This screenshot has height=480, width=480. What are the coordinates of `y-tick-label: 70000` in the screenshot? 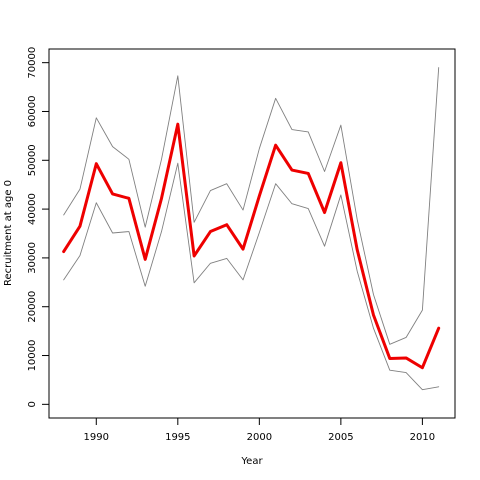 It's located at (32, 63).